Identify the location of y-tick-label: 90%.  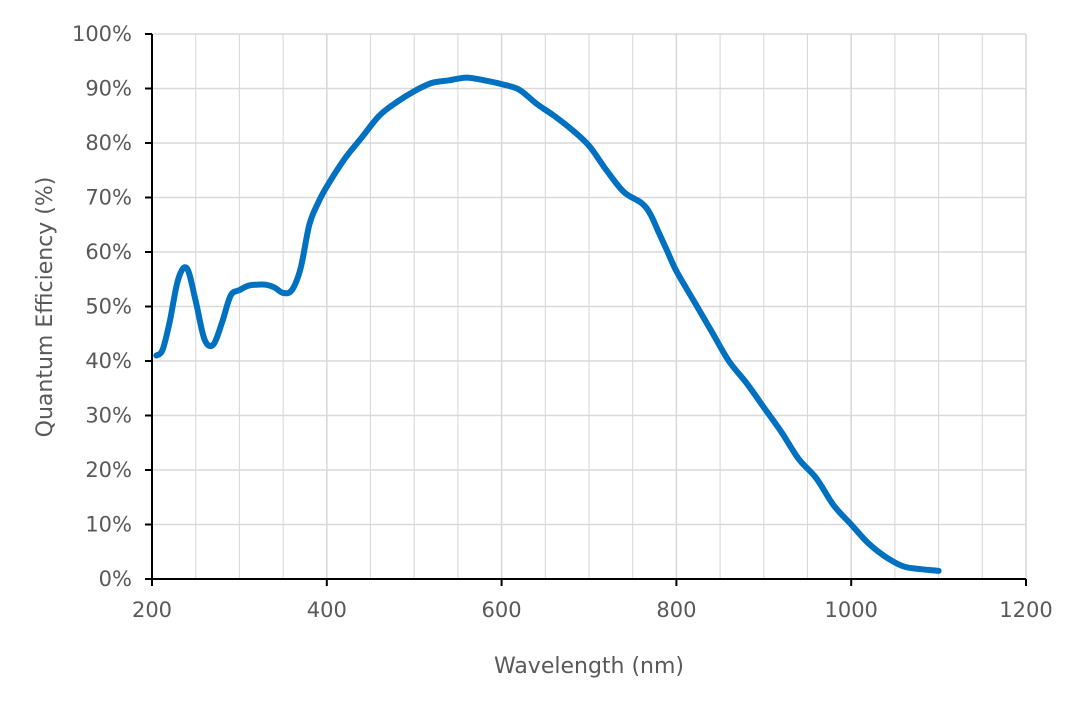
(108, 89).